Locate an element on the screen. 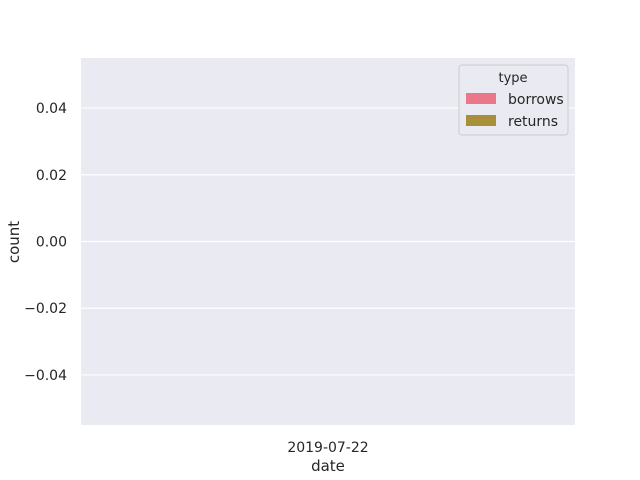  y-tick-label: −0.02 is located at coordinates (45, 309).